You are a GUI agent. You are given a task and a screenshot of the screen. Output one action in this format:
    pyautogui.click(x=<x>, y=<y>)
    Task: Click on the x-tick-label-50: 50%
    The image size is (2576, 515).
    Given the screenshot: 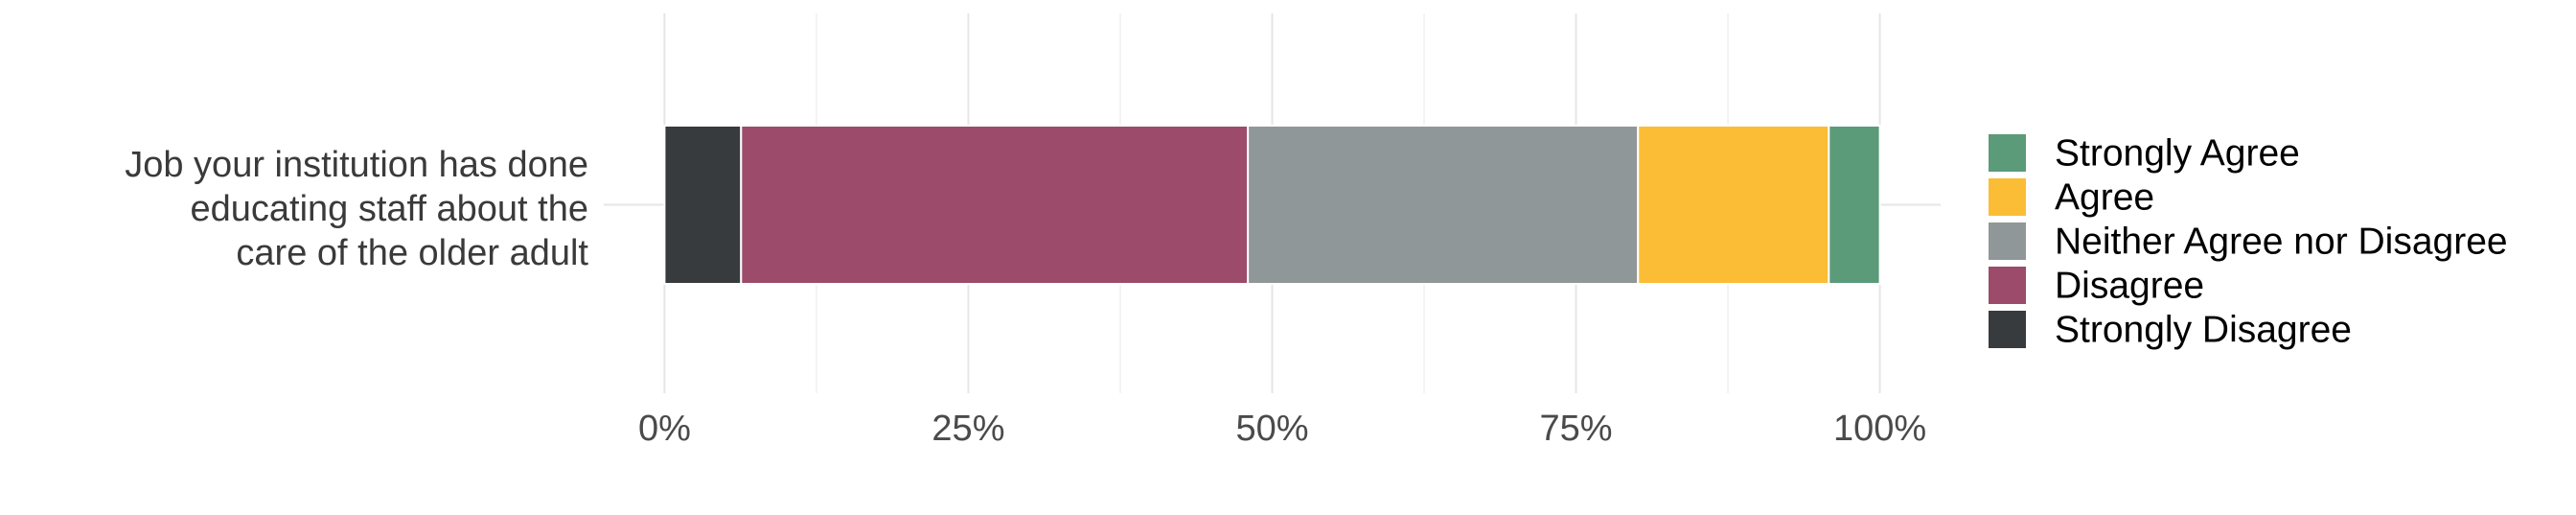 What is the action you would take?
    pyautogui.click(x=1272, y=429)
    